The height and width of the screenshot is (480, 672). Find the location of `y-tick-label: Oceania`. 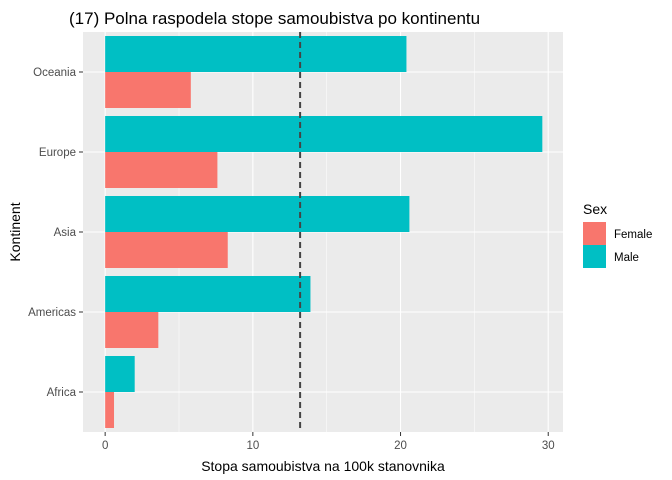

y-tick-label: Oceania is located at coordinates (54, 73).